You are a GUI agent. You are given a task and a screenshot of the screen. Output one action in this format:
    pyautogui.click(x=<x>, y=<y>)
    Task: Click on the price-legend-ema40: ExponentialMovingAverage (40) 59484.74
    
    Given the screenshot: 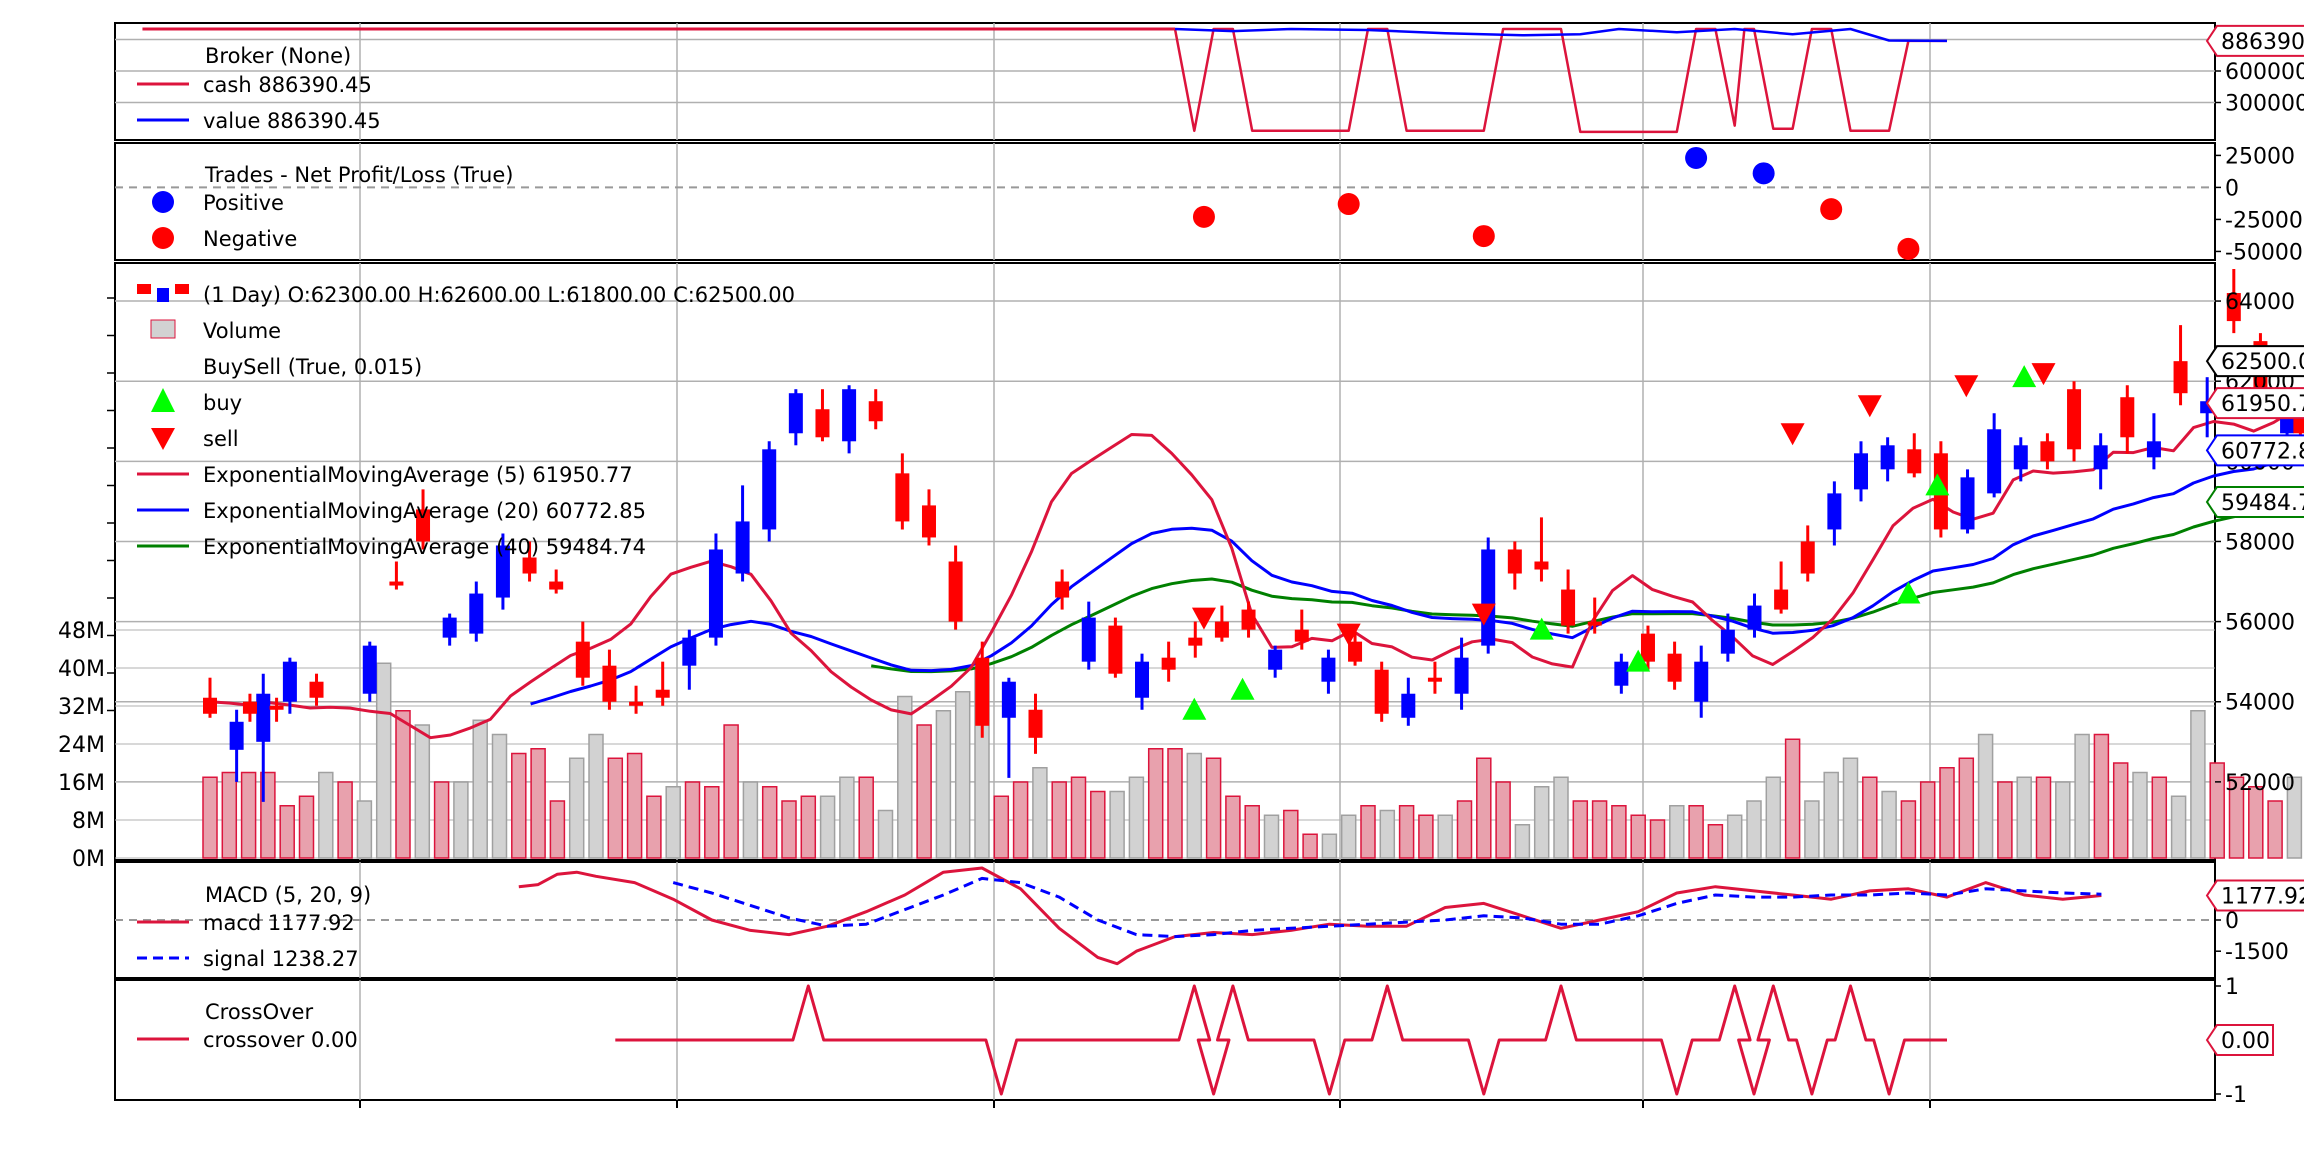 What is the action you would take?
    pyautogui.click(x=424, y=547)
    